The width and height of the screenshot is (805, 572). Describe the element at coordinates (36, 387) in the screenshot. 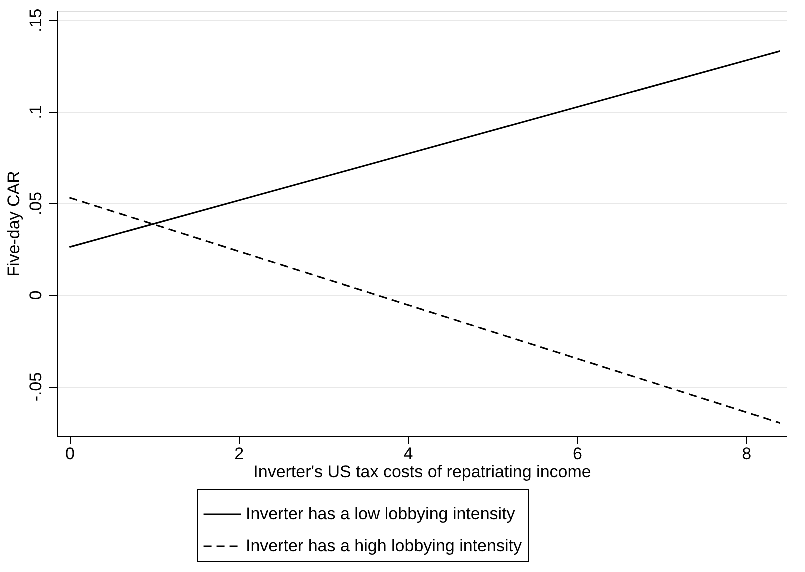

I see `y-tick-label: -.05` at that location.